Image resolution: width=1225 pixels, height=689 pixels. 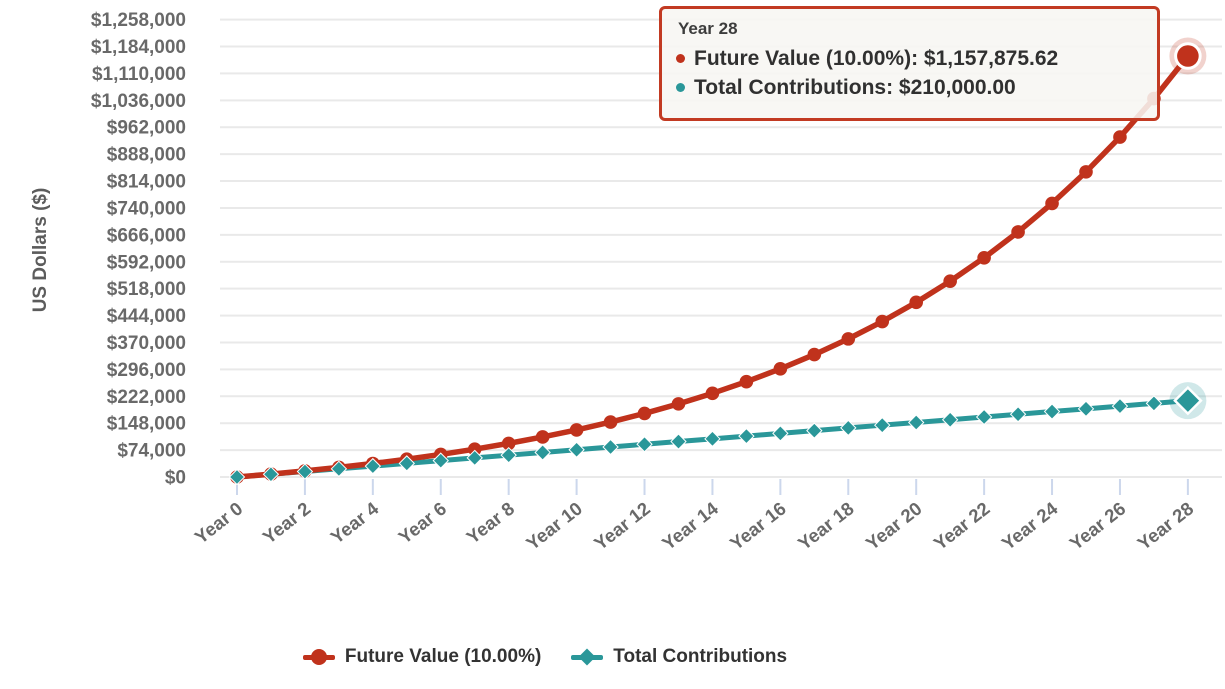 I want to click on x-tick-label: Year 8, so click(x=490, y=523).